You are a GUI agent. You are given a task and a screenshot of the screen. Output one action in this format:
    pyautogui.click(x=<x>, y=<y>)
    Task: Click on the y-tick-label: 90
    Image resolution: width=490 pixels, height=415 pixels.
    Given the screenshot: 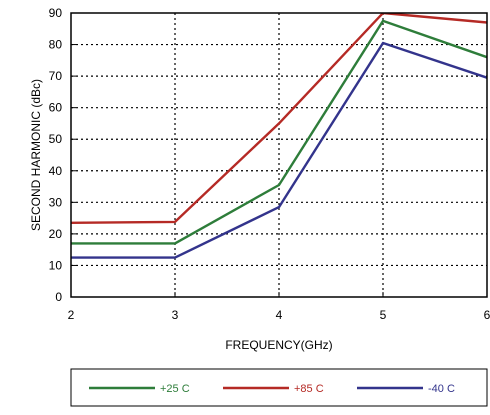 What is the action you would take?
    pyautogui.click(x=56, y=13)
    